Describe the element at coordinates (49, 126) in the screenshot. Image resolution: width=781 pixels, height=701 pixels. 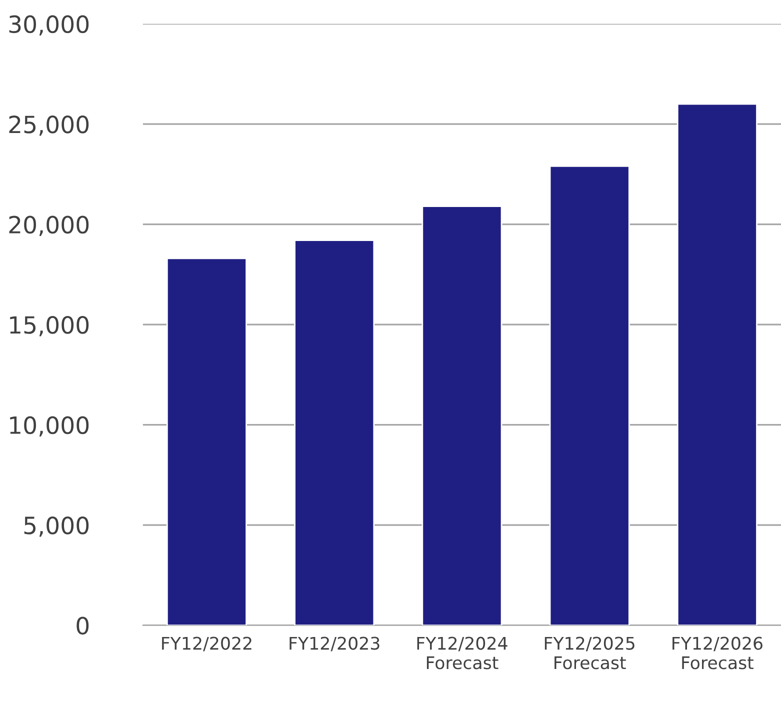
I see `y-tick-label: 25,000` at that location.